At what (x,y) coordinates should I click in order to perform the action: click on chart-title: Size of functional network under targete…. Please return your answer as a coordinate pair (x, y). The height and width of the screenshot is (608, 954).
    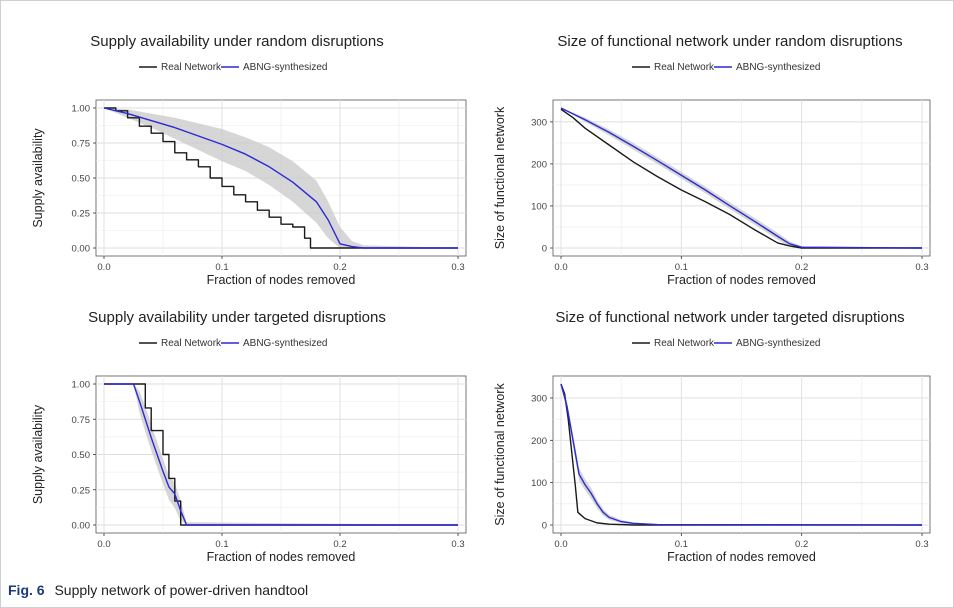
    Looking at the image, I should click on (729, 317).